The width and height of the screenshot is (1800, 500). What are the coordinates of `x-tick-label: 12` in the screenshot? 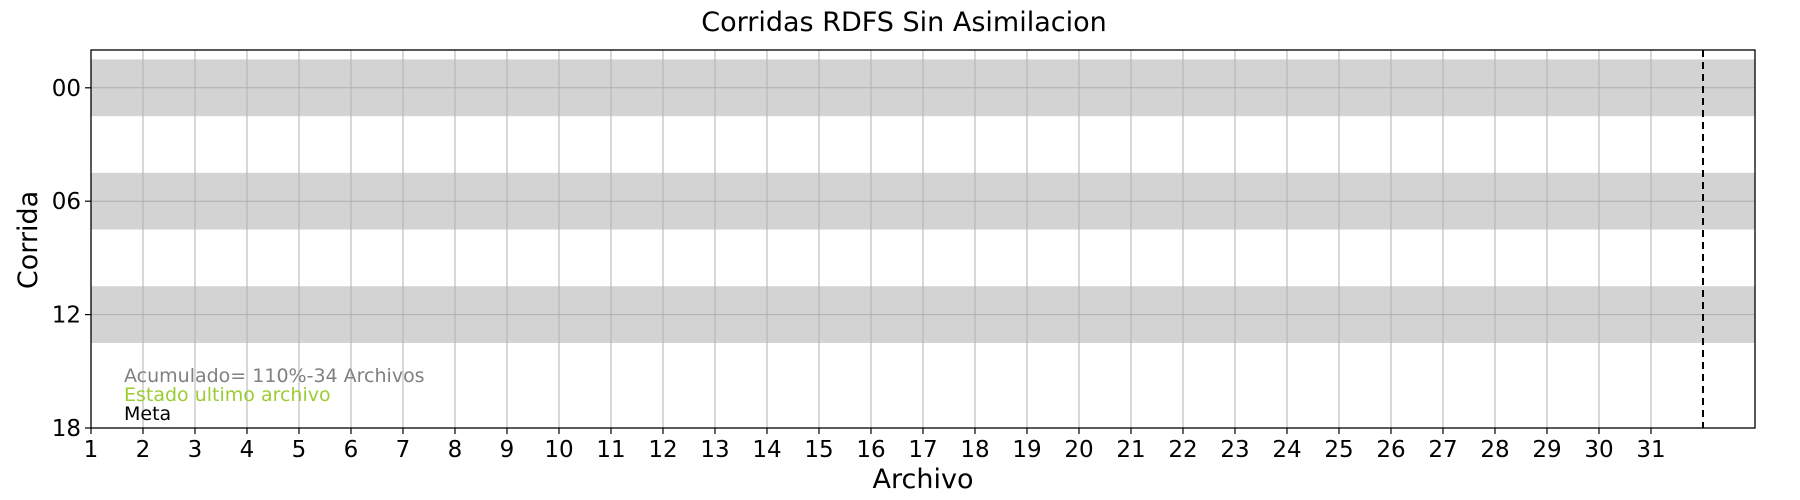 It's located at (662, 450).